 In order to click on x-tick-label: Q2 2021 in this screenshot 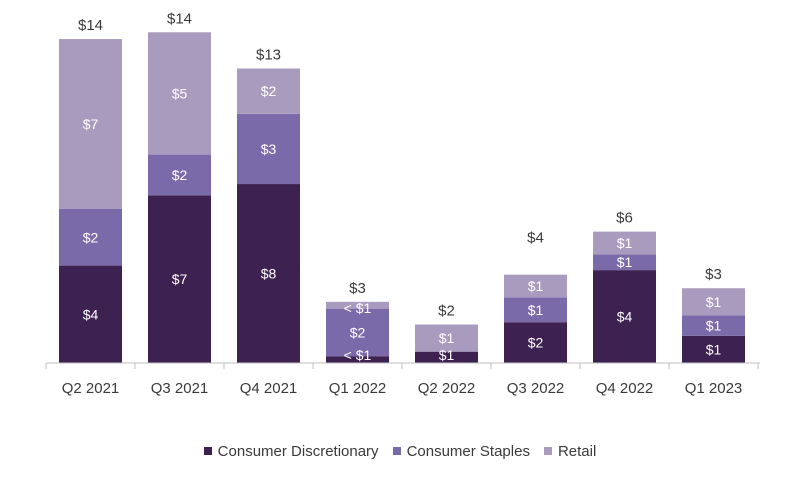, I will do `click(91, 388)`.